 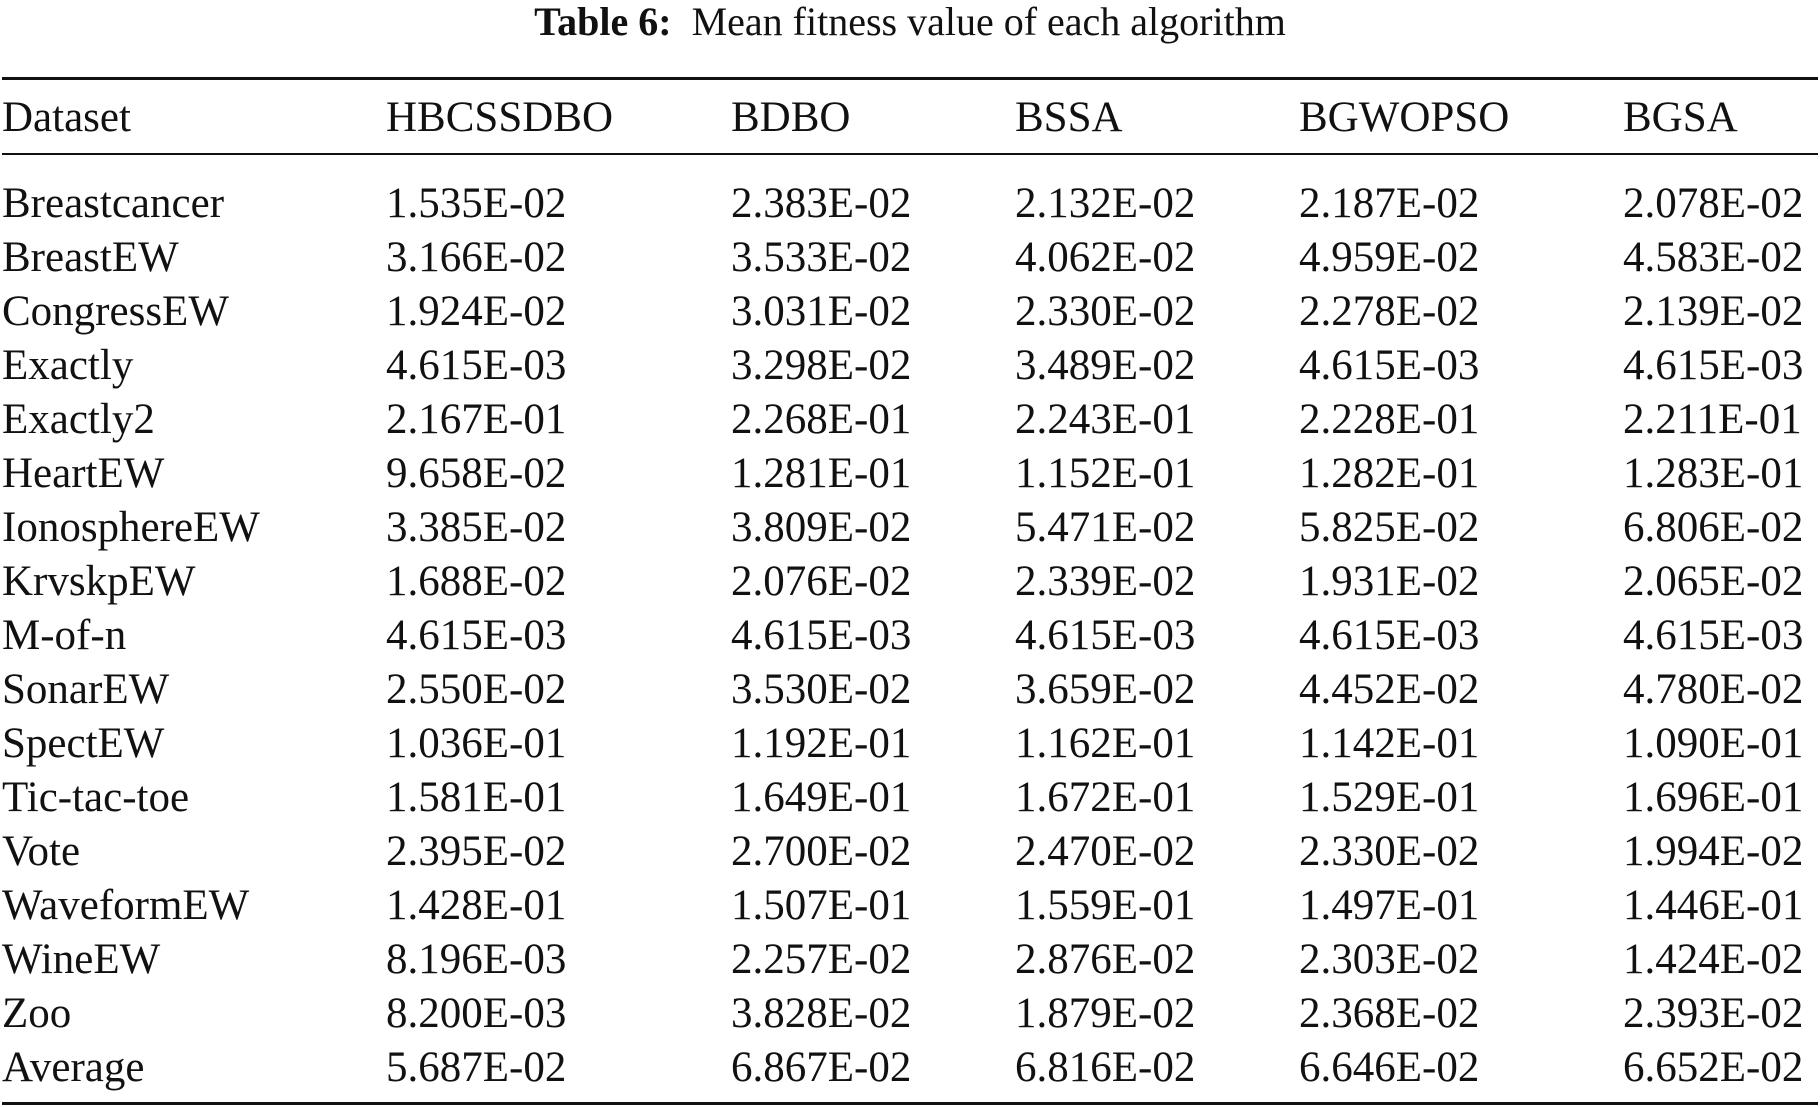 What do you see at coordinates (1389, 743) in the screenshot?
I see `fitness-value-cell: 1.142E-01` at bounding box center [1389, 743].